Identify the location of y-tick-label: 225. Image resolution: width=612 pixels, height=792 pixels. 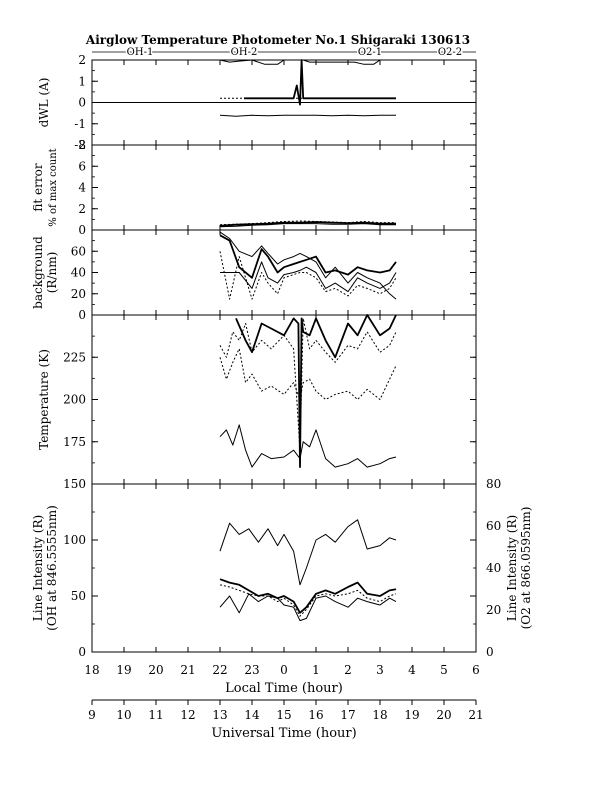
(74, 357).